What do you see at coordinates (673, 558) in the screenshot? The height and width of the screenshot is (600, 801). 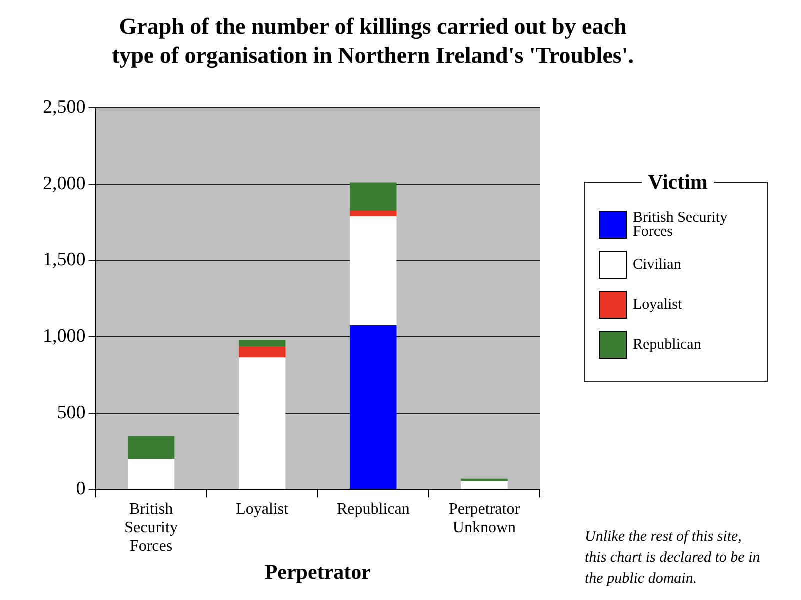 I see `text: Unlike the rest of this site, this chart is declared to be in the public domain.` at bounding box center [673, 558].